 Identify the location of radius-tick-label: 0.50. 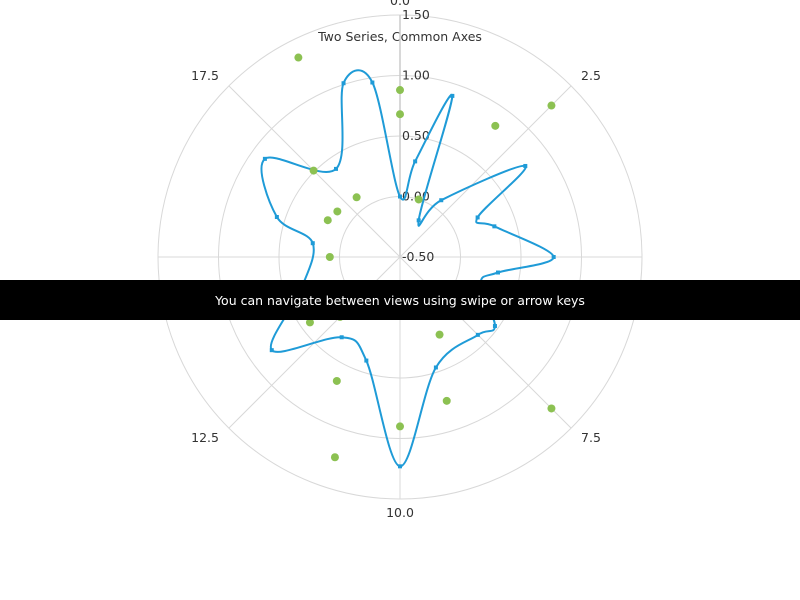
(416, 135).